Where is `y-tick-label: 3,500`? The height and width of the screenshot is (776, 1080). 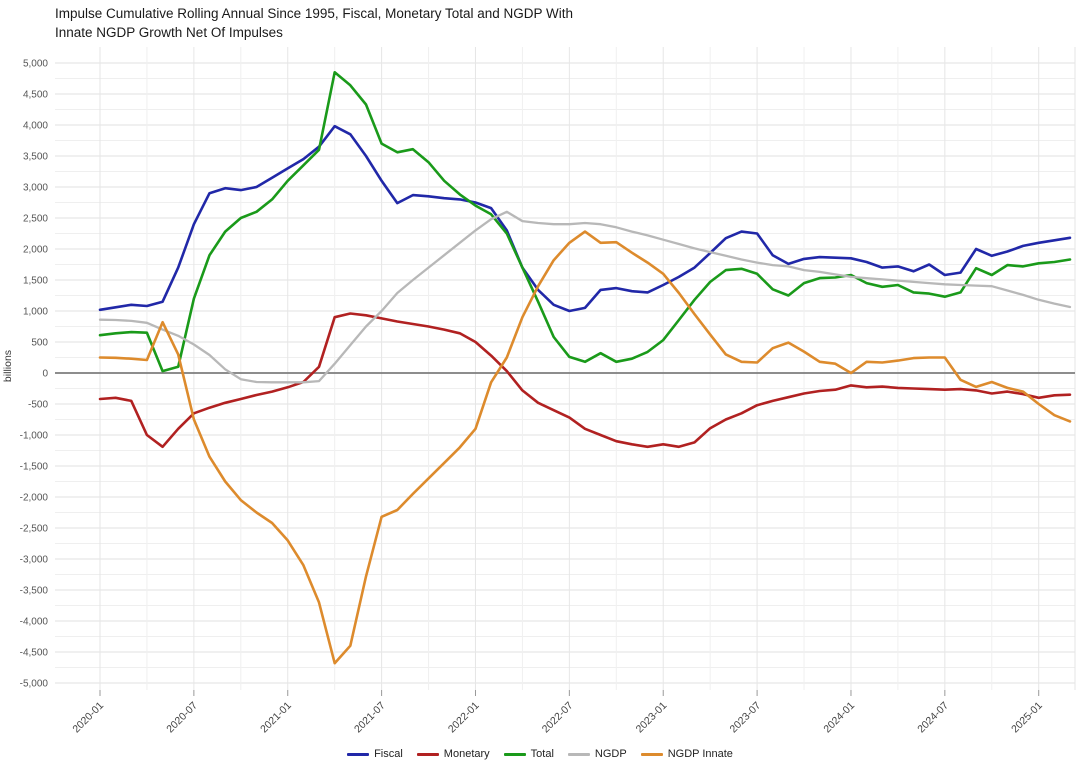 y-tick-label: 3,500 is located at coordinates (35, 157).